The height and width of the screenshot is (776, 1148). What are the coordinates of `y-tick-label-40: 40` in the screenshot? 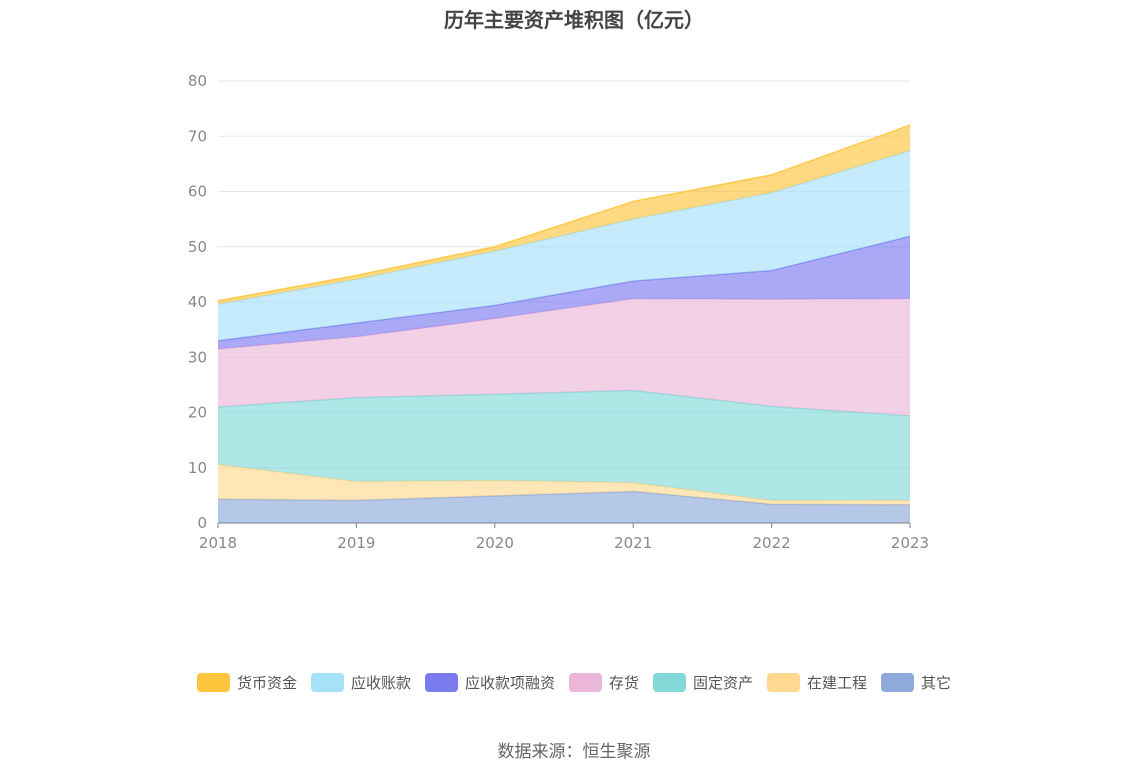 It's located at (197, 302).